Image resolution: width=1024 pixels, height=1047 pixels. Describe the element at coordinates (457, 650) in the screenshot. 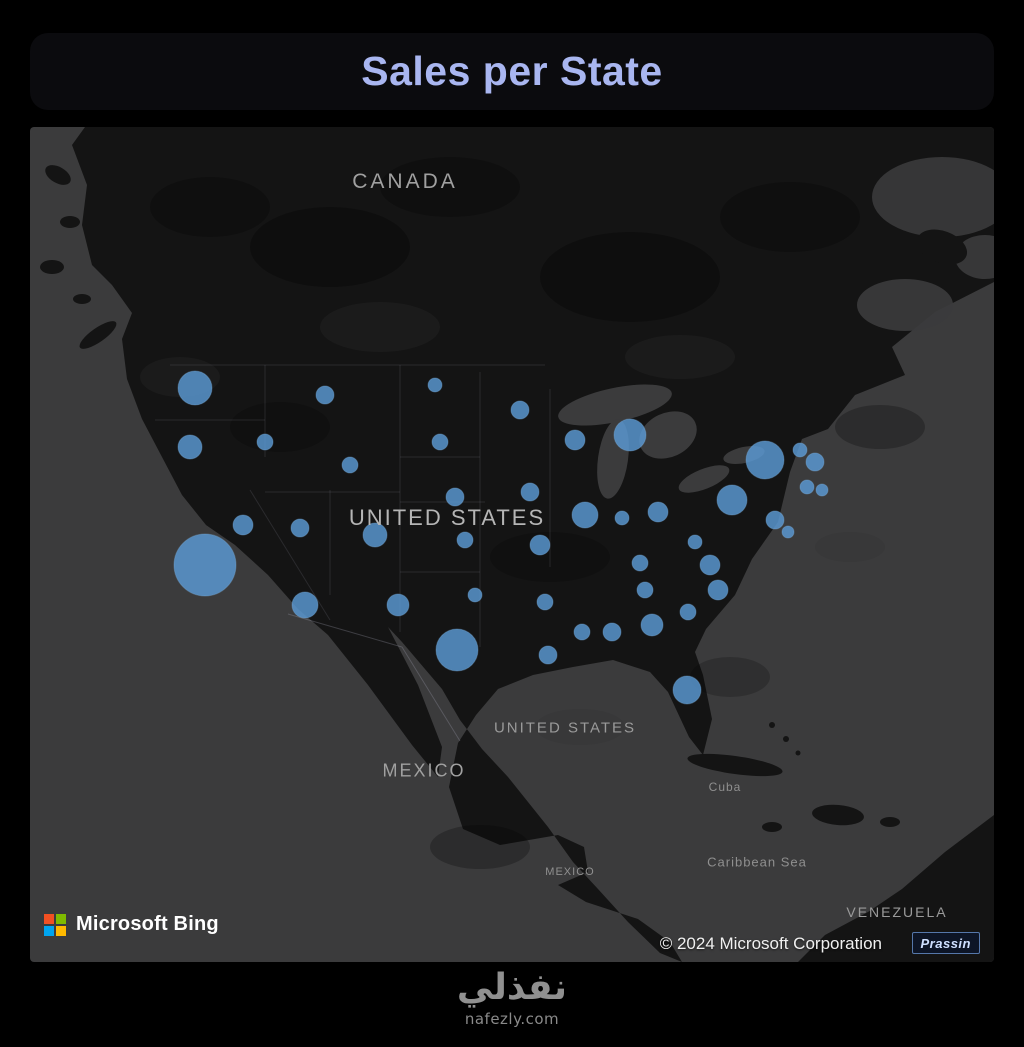

I see `sales-bubble-texas` at that location.